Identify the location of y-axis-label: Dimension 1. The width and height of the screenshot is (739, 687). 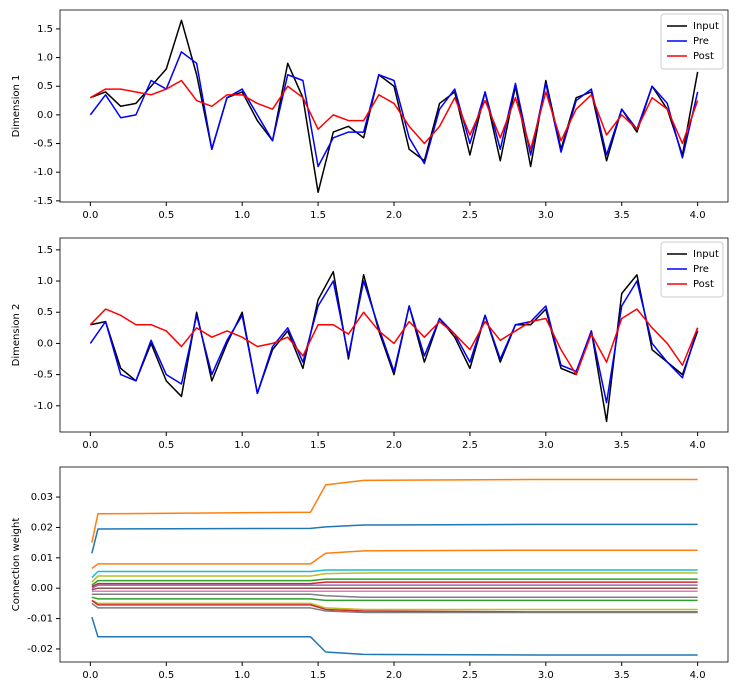
(16, 106).